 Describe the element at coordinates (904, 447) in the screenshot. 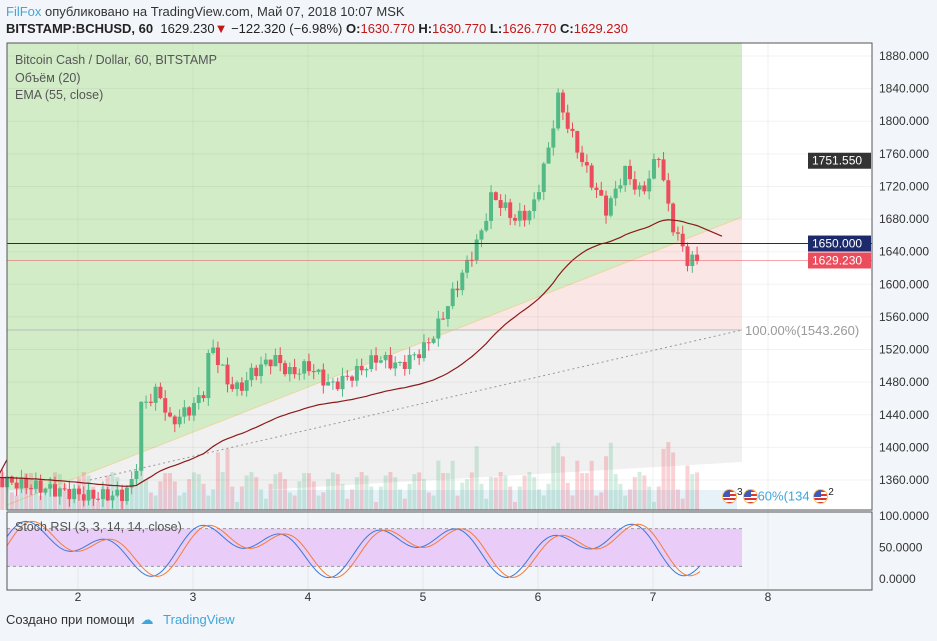

I see `y-tick: 1400.000` at that location.